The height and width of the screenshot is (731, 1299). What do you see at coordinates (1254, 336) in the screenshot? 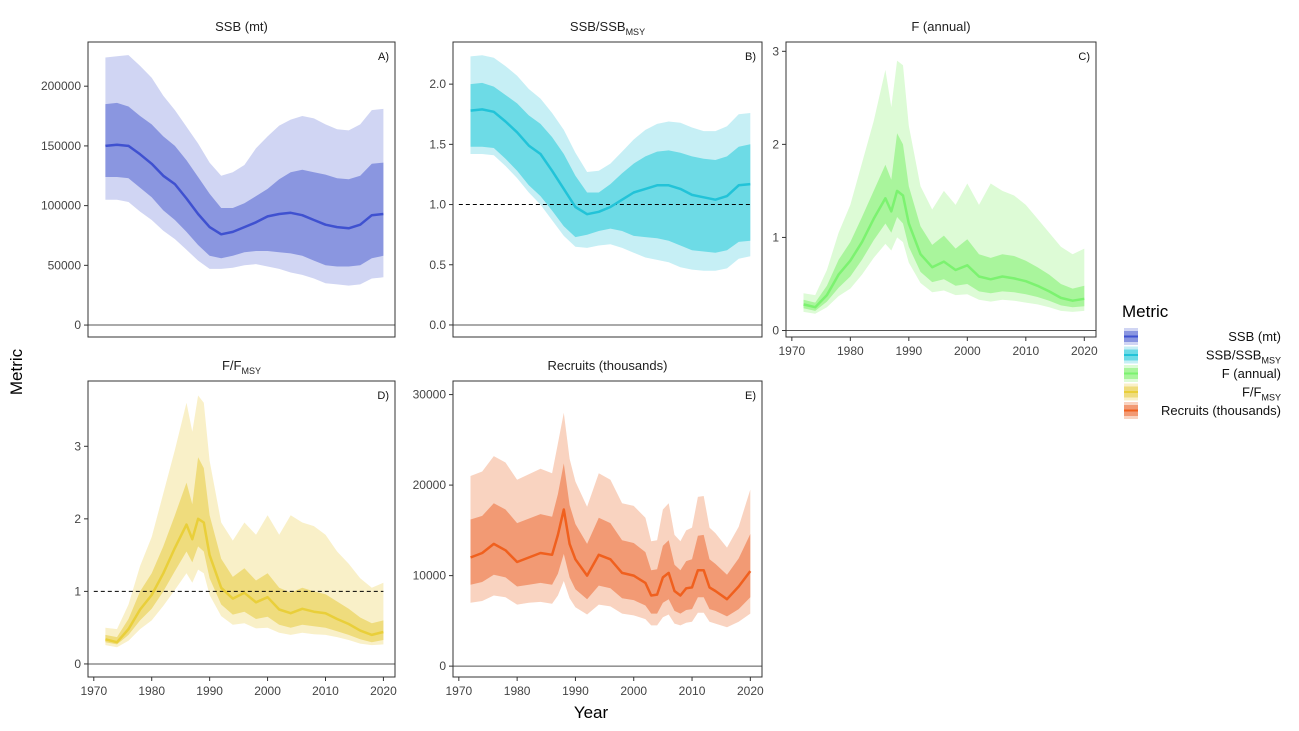
I see `legend-label: SSB (mt)` at bounding box center [1254, 336].